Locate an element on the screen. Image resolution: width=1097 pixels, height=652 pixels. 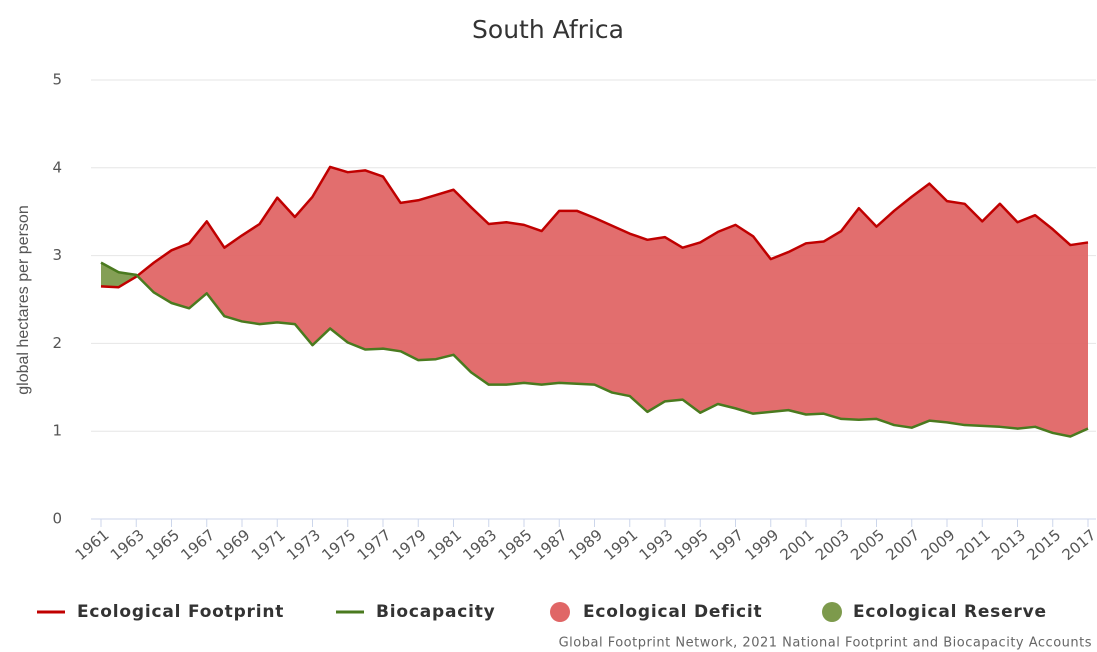
x-tick-label: 2013 is located at coordinates (1008, 545).